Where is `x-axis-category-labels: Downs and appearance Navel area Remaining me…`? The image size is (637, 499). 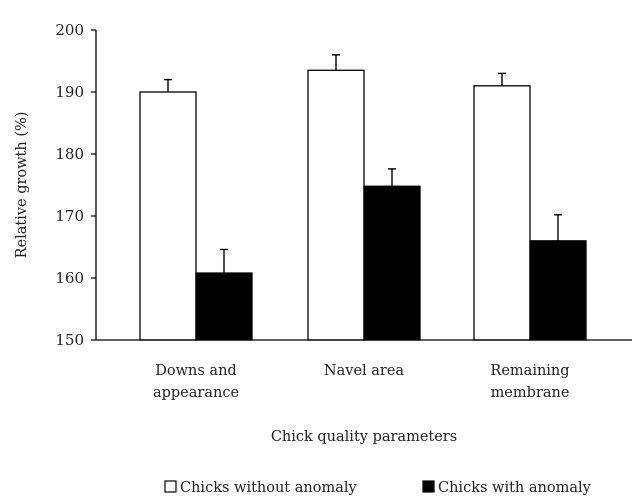 x-axis-category-labels: Downs and appearance Navel area Remaining me… is located at coordinates (361, 382).